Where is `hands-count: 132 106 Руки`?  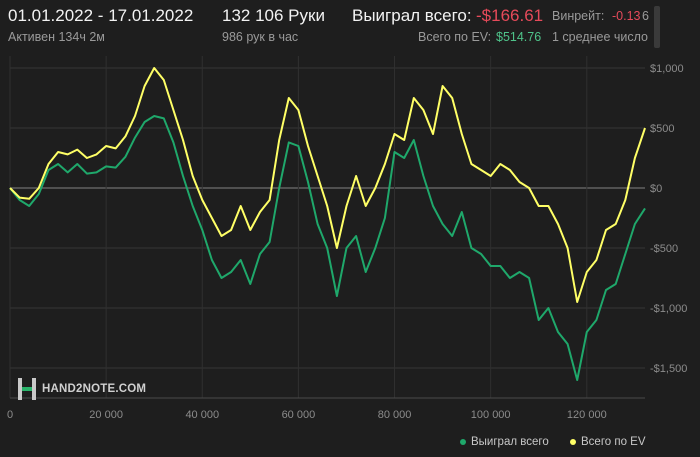 hands-count: 132 106 Руки is located at coordinates (273, 15).